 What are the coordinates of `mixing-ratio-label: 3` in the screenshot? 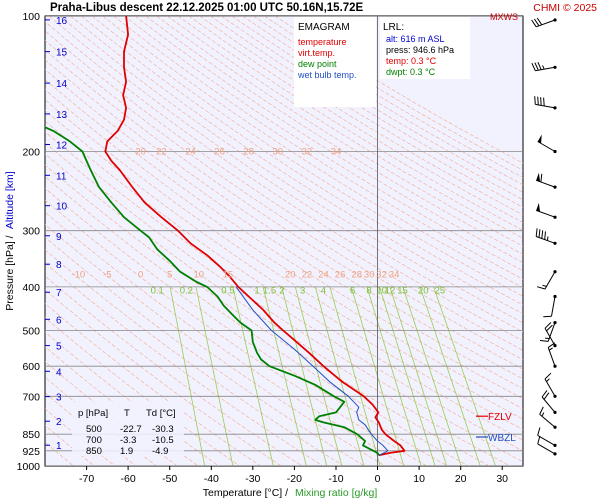 It's located at (302, 291).